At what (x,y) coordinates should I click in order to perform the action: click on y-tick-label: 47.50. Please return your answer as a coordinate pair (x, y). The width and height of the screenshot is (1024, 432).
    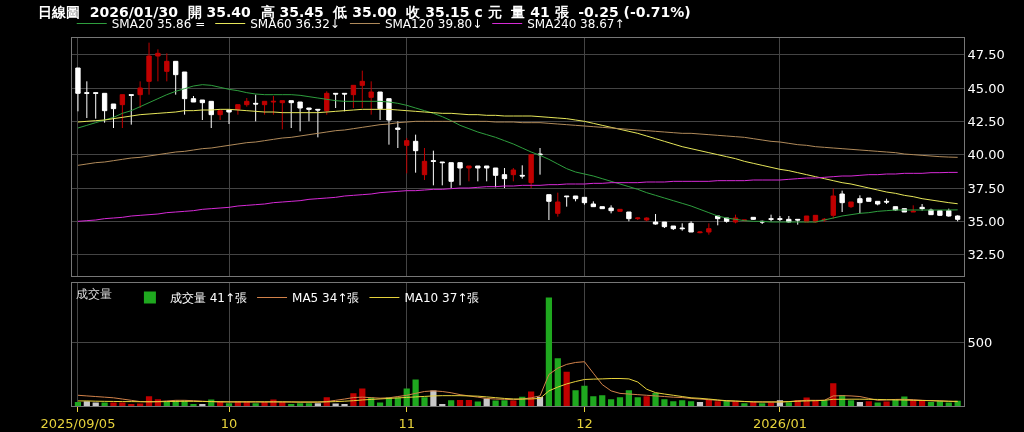
    Looking at the image, I should click on (986, 55).